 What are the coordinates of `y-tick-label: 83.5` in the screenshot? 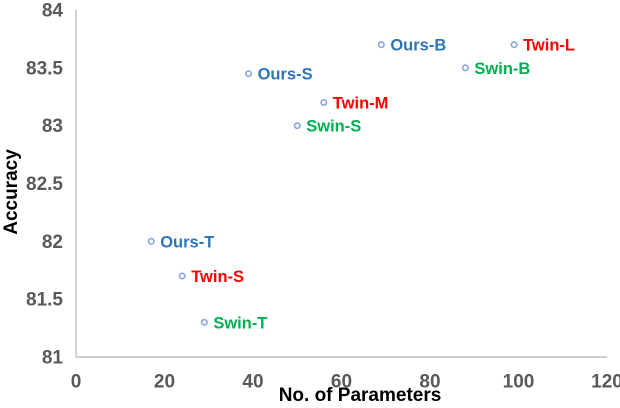 It's located at (44, 68).